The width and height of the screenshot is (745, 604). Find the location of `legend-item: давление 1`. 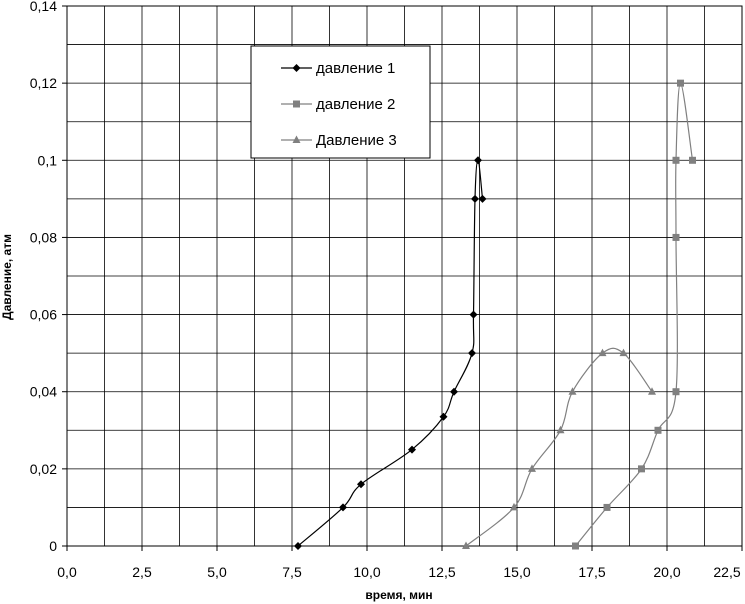

legend-item: давление 1 is located at coordinates (338, 68).